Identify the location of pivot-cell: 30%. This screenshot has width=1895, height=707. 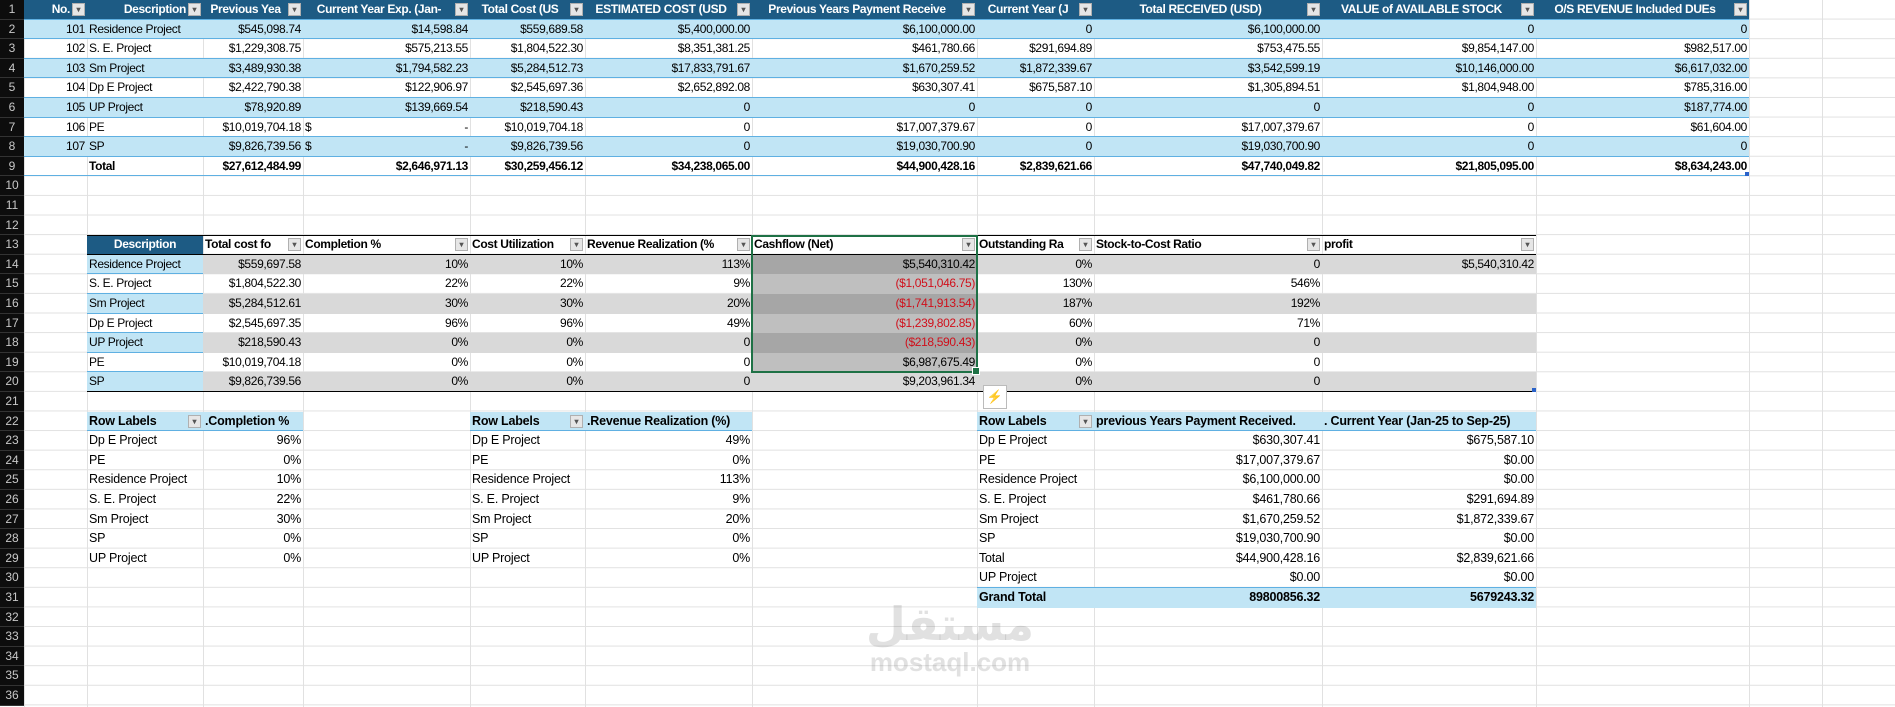
(253, 520).